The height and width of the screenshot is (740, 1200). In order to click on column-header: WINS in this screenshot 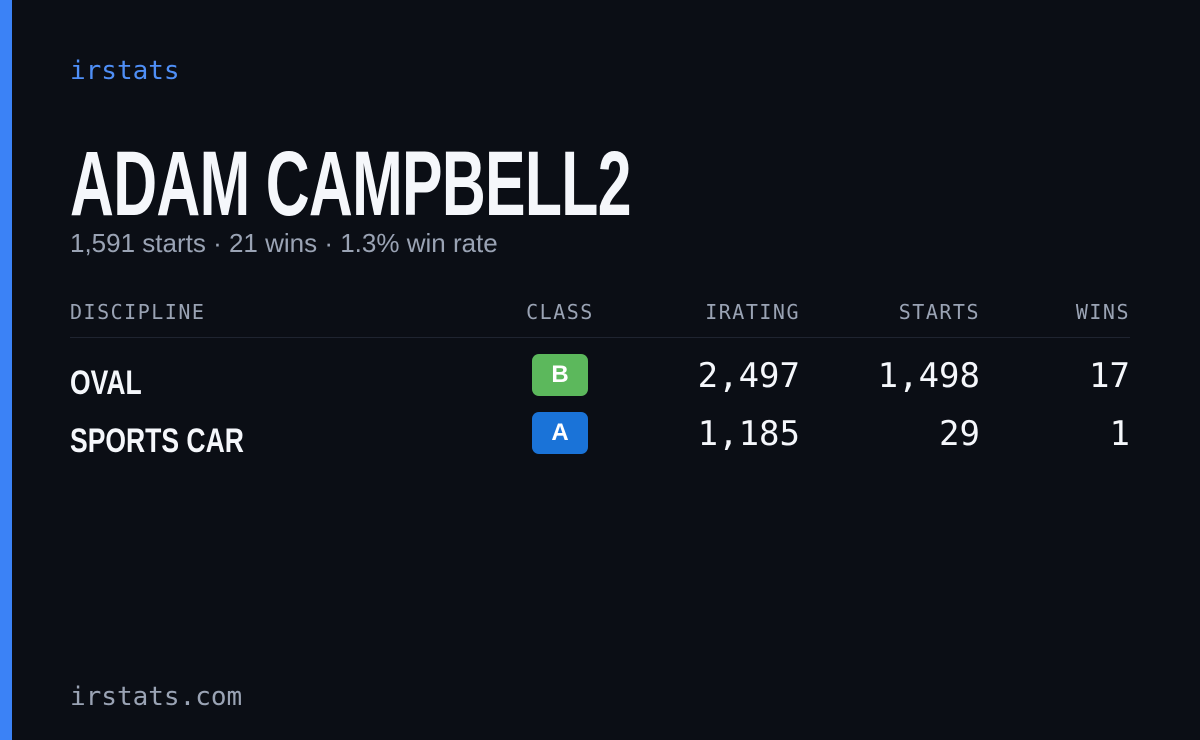, I will do `click(1102, 312)`.